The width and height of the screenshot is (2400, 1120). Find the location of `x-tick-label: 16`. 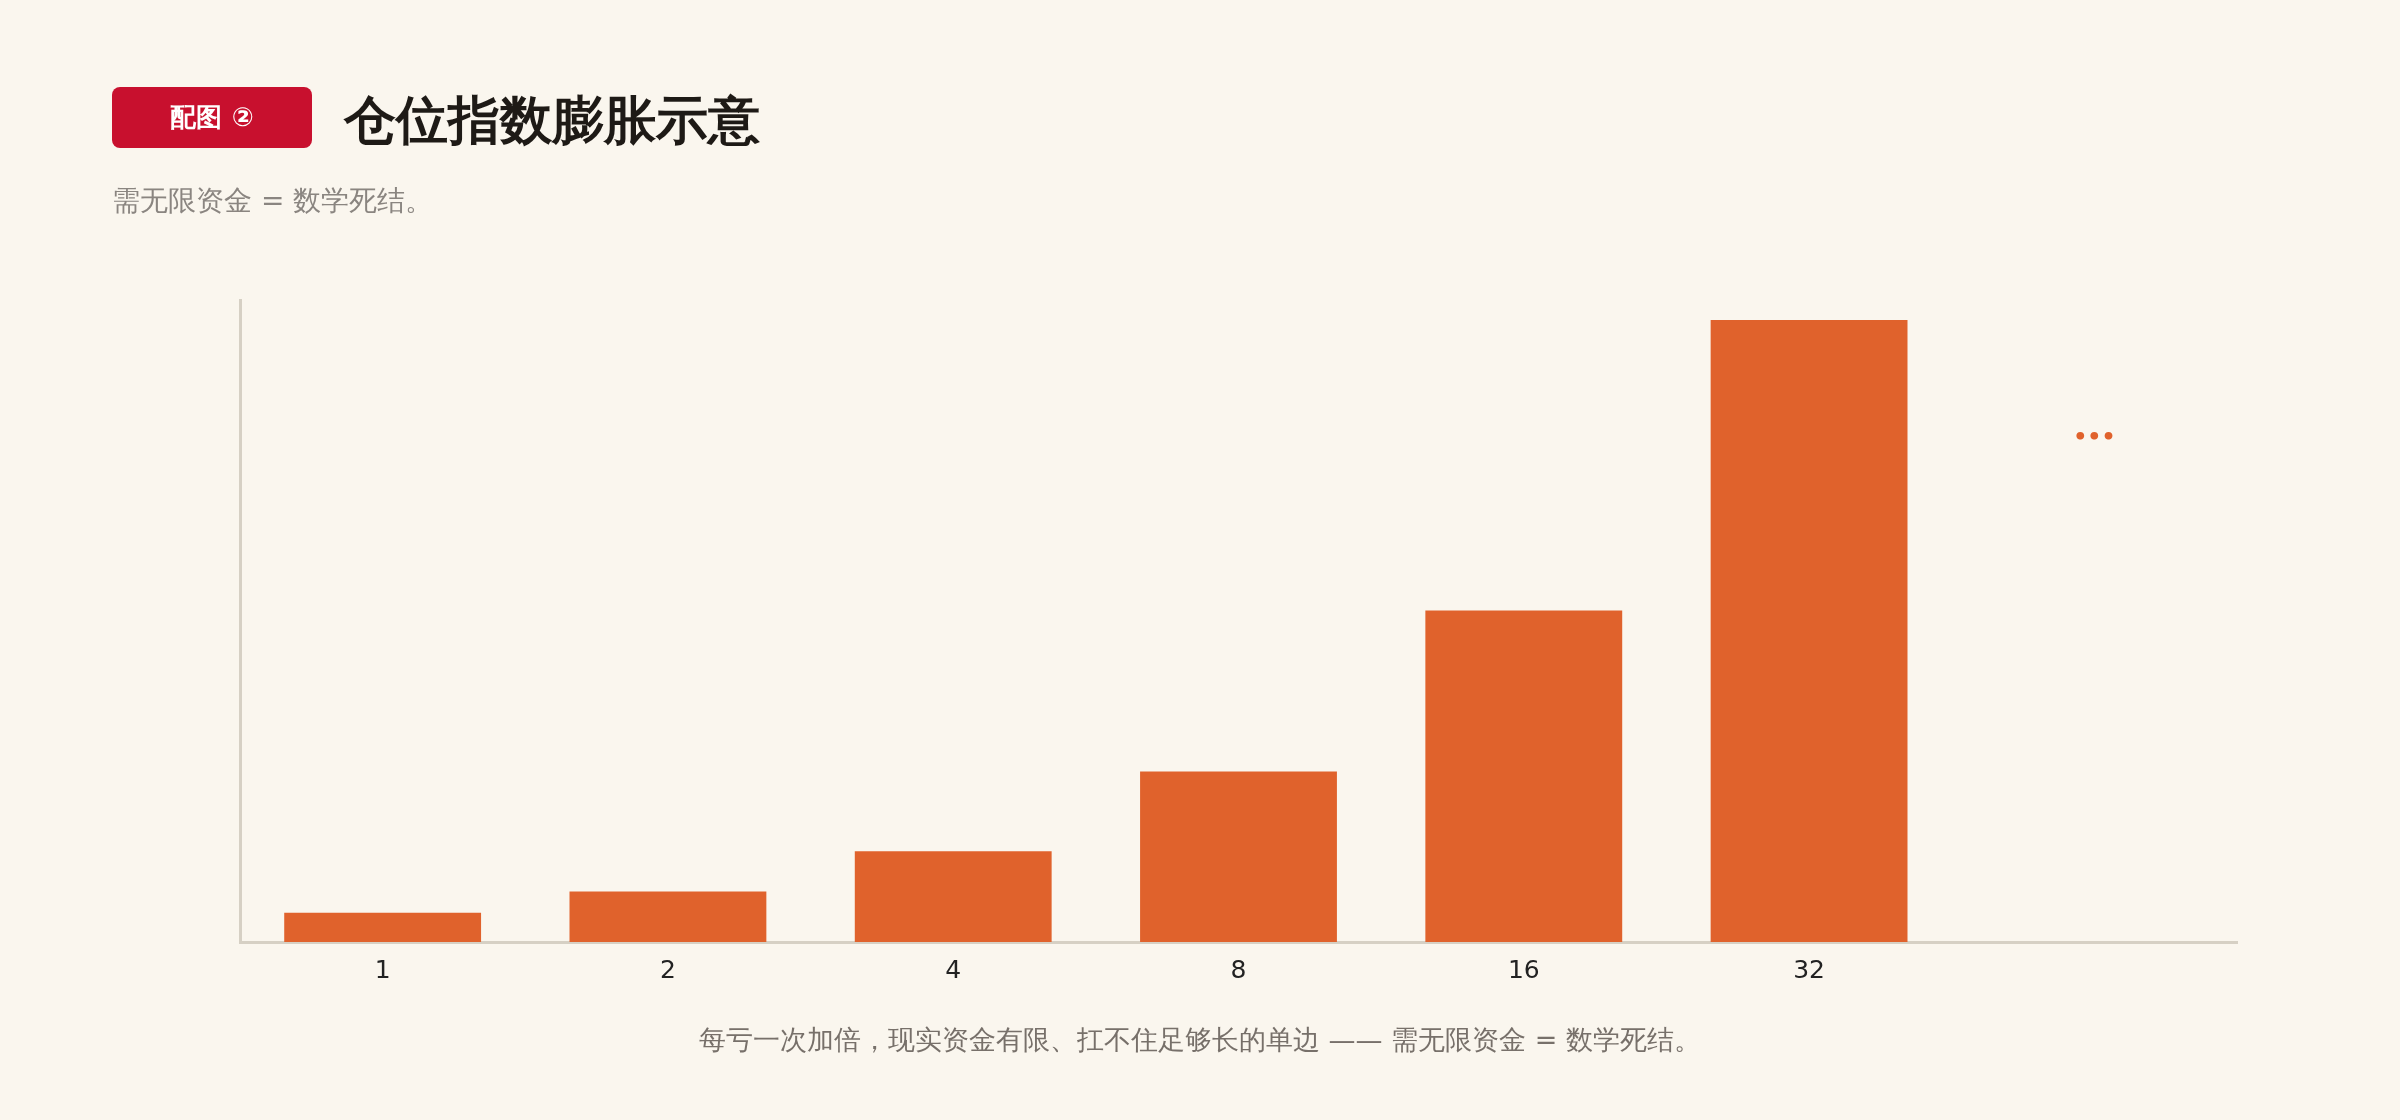

x-tick-label: 16 is located at coordinates (1523, 969).